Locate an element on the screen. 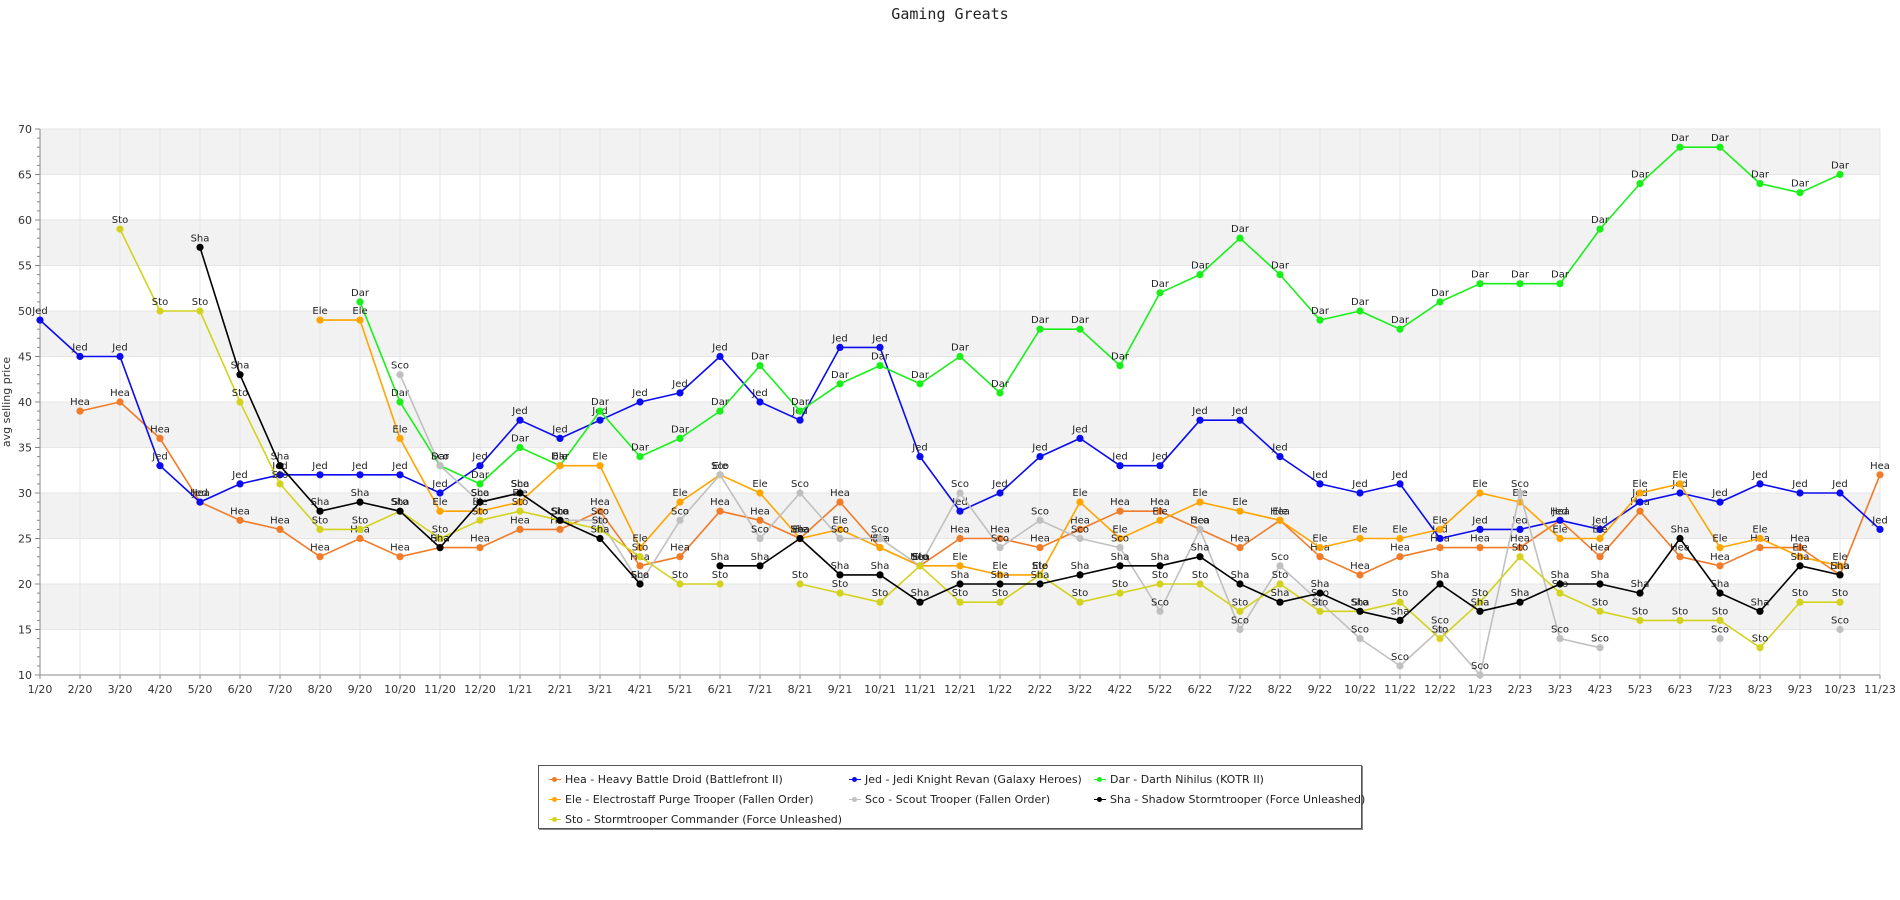 The height and width of the screenshot is (900, 1900). x-tick-label: 8/21 is located at coordinates (800, 689).